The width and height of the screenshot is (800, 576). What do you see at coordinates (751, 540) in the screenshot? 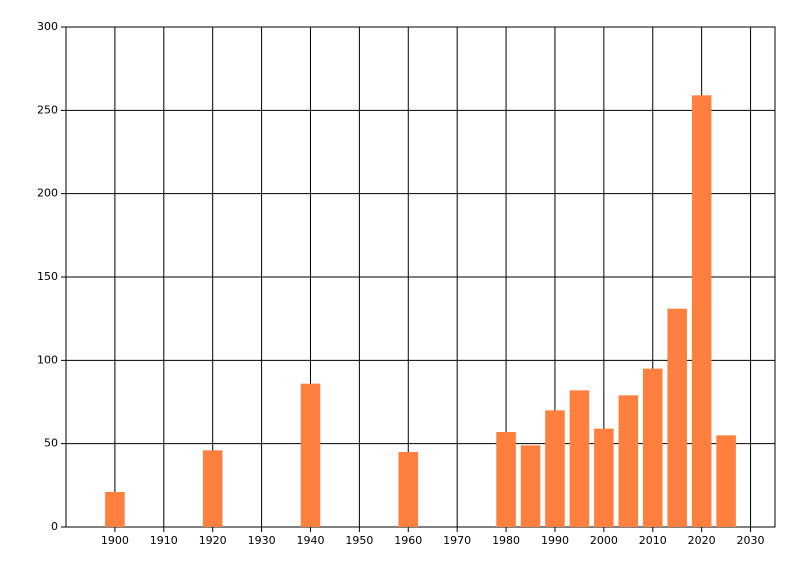
I see `x-tick-label: 2030` at bounding box center [751, 540].